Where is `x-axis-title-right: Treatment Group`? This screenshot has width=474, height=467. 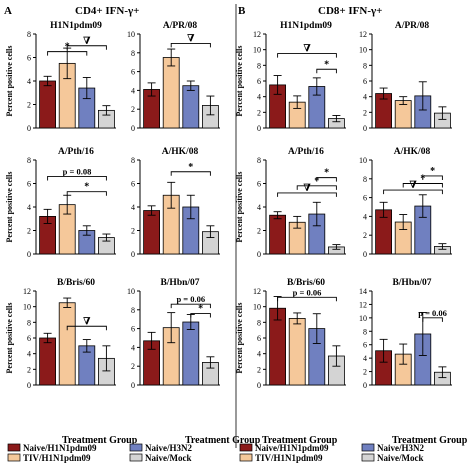
x-axis-title-right: Treatment Group is located at coordinates (223, 440).